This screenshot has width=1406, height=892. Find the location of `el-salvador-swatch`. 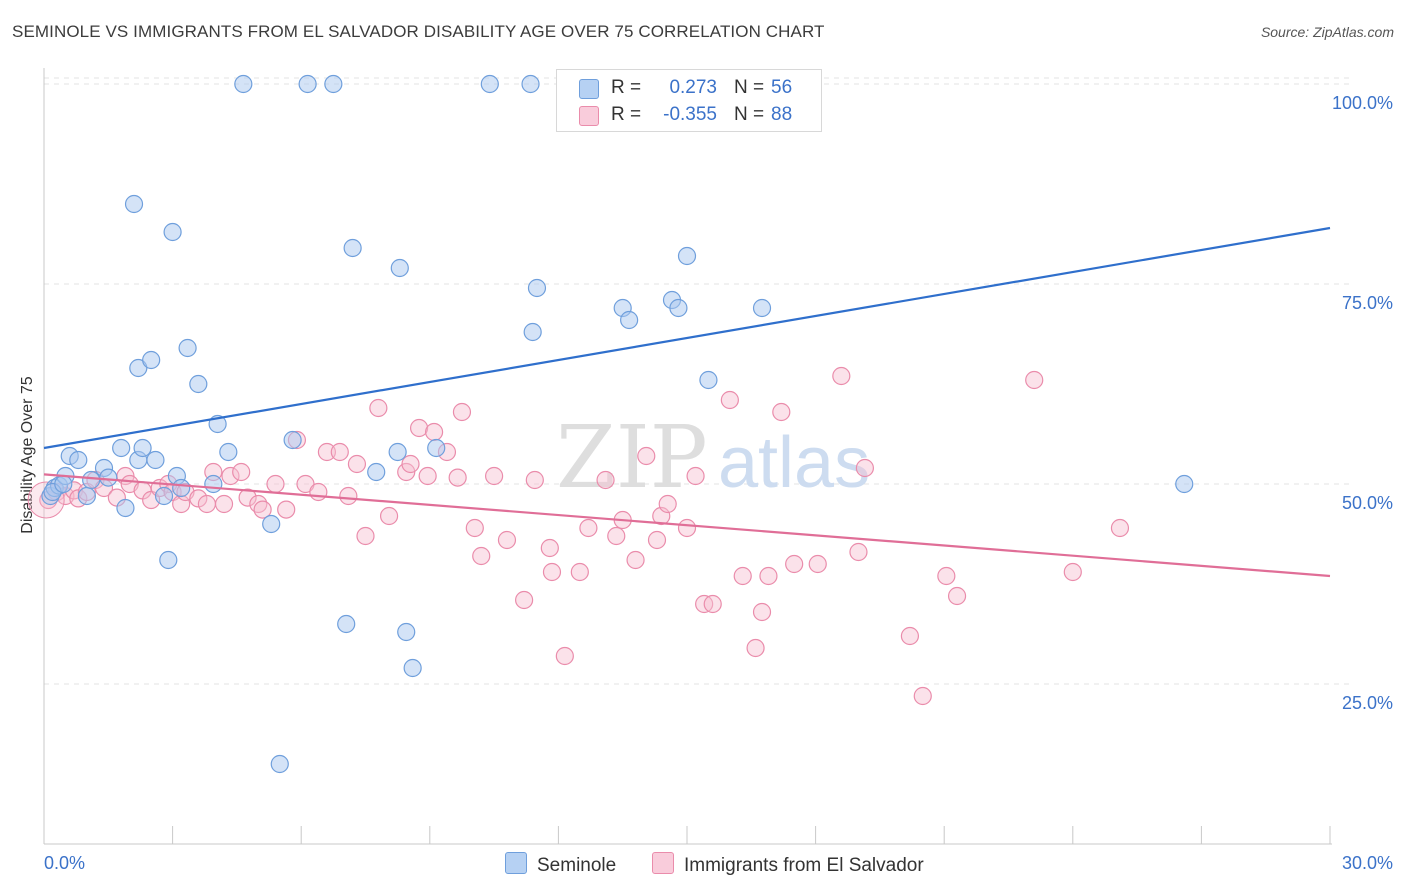

el-salvador-swatch is located at coordinates (589, 116).